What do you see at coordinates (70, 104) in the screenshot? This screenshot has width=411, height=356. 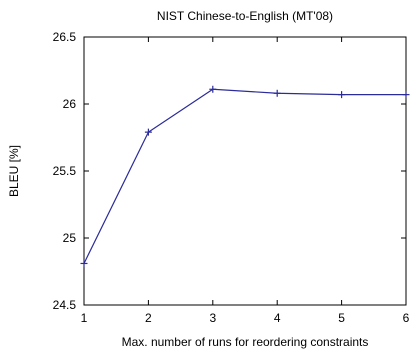 I see `y-tick-label: 26` at bounding box center [70, 104].